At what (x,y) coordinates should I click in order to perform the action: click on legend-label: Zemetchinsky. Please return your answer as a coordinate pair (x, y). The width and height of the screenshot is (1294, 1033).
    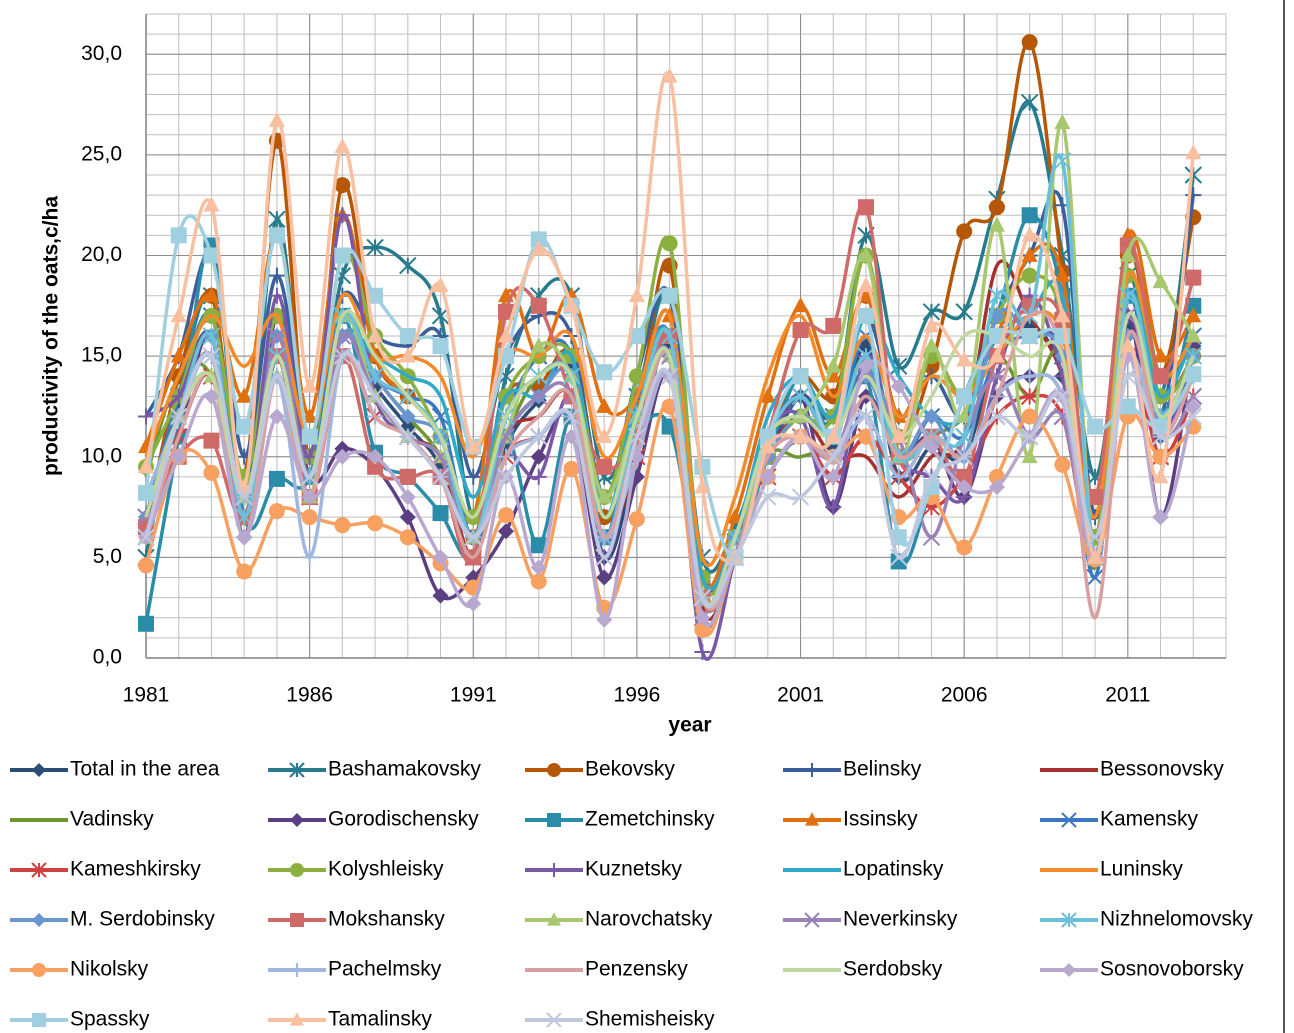
    Looking at the image, I should click on (650, 819).